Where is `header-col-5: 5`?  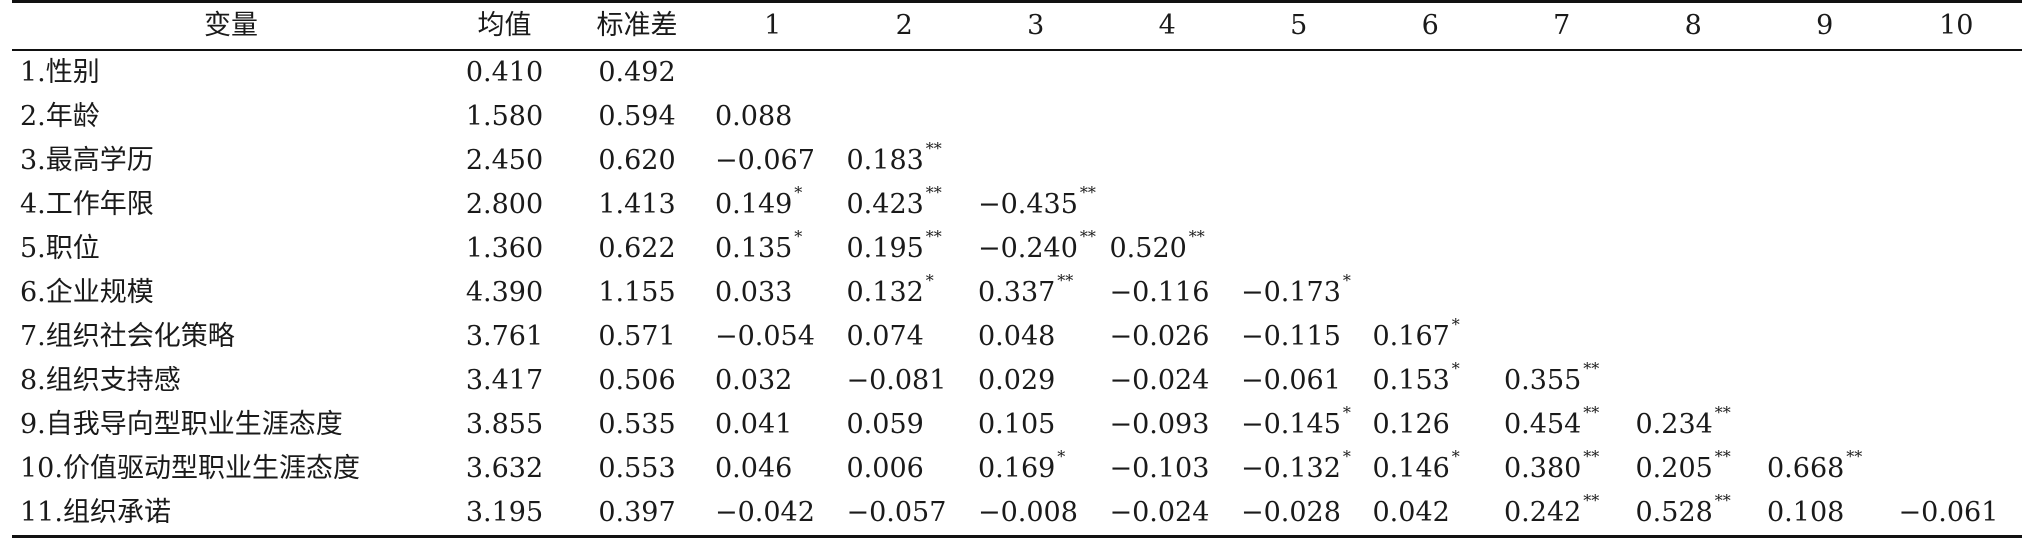 header-col-5: 5 is located at coordinates (1299, 25).